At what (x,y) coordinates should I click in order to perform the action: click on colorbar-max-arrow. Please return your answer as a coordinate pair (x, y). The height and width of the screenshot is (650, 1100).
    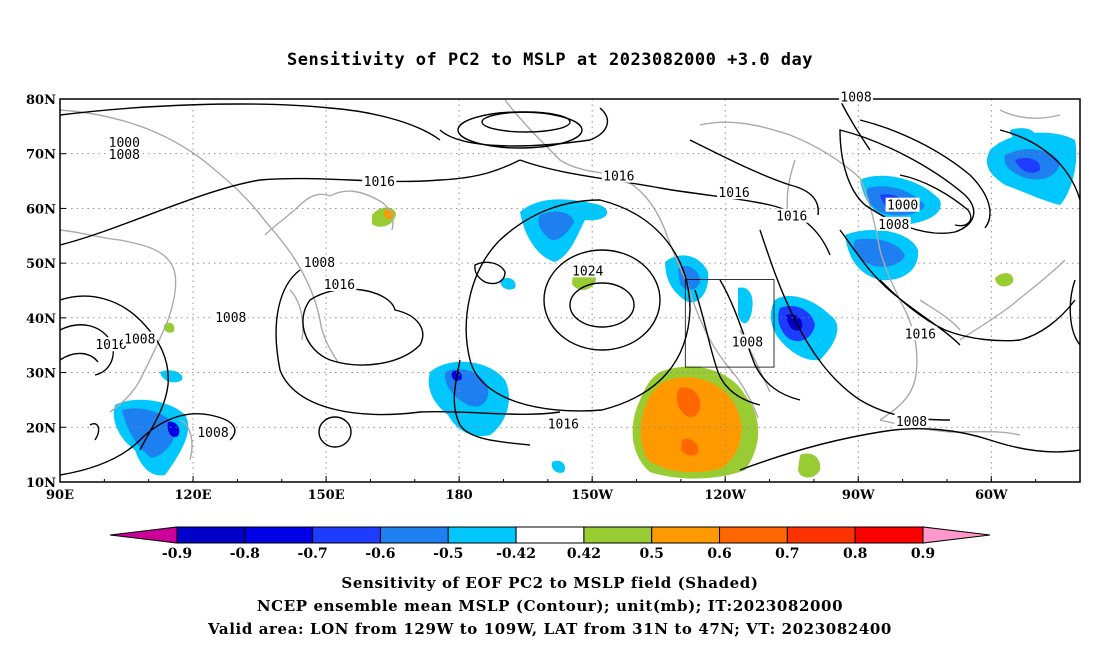
    Looking at the image, I should click on (956, 535).